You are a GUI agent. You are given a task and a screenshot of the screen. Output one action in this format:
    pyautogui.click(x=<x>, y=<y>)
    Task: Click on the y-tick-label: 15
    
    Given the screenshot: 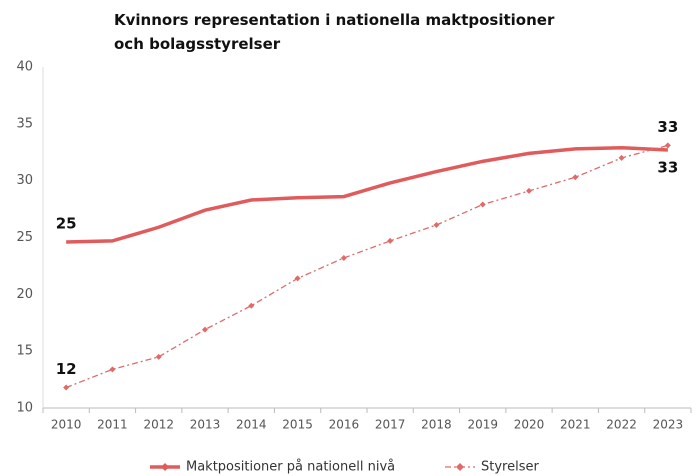 What is the action you would take?
    pyautogui.click(x=24, y=351)
    